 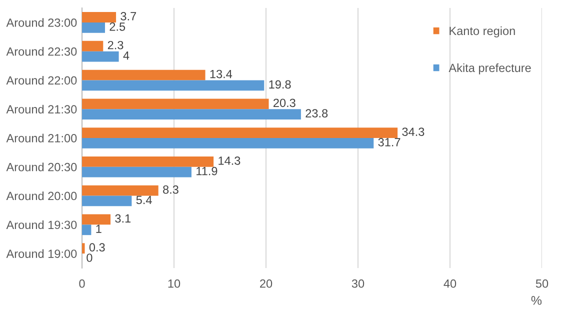 I want to click on data-label: 14.3, so click(x=229, y=160).